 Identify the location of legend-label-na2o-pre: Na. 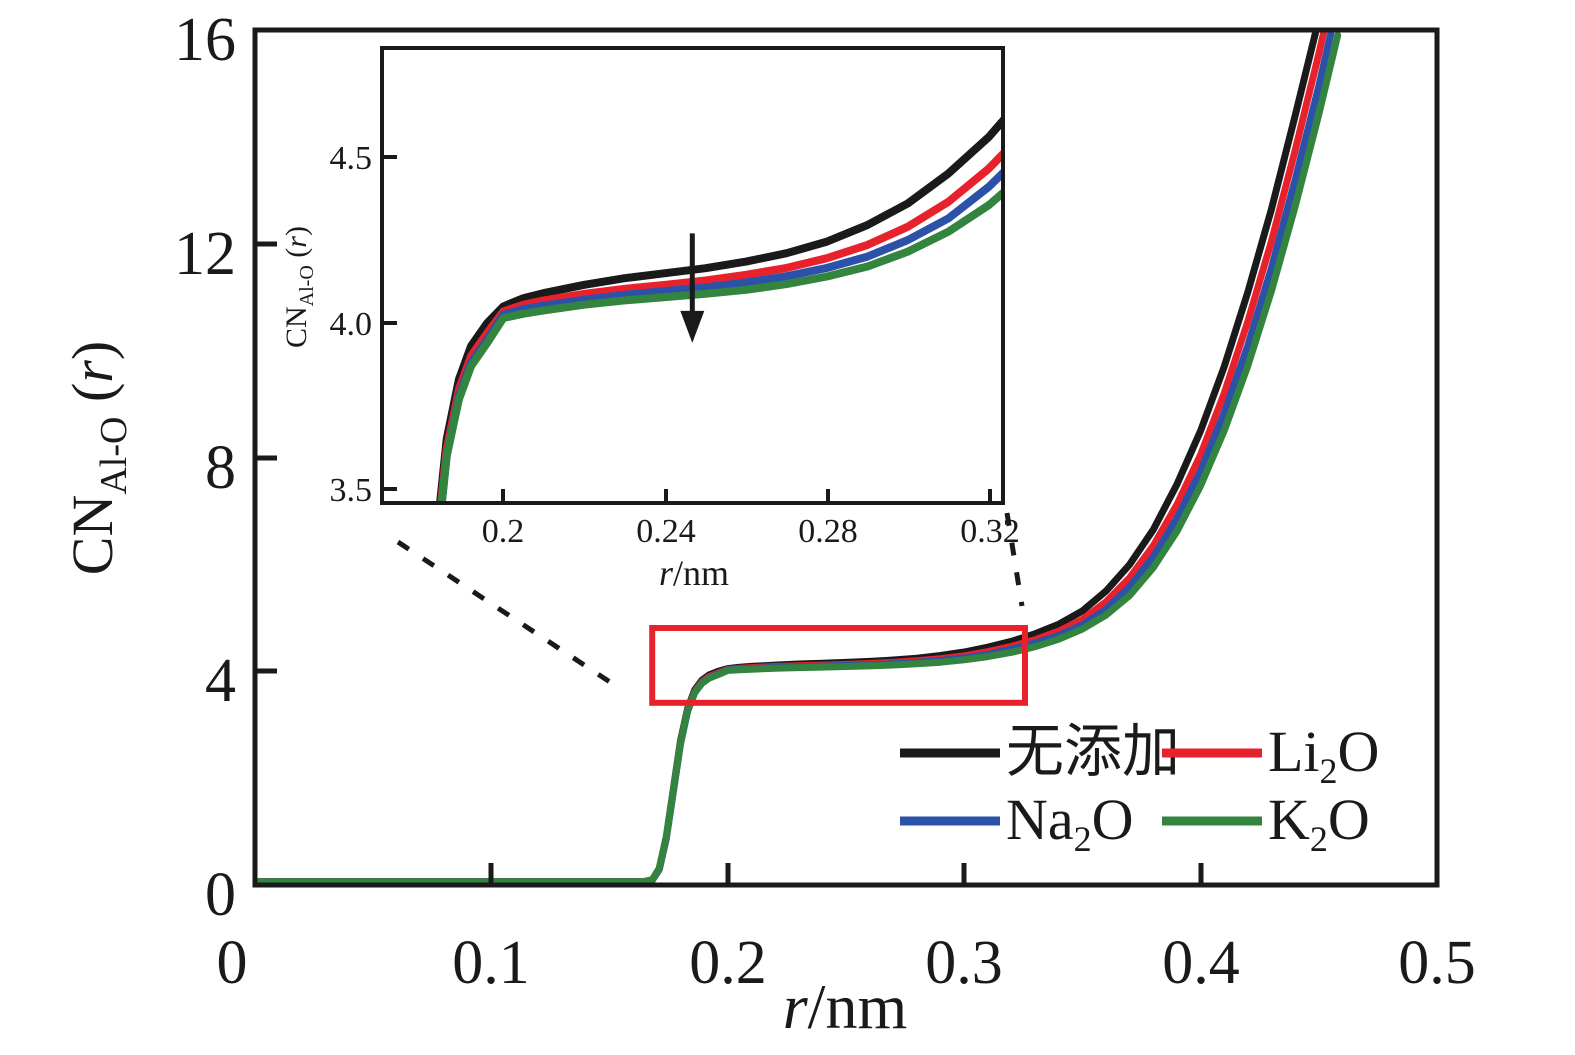
(1040, 819).